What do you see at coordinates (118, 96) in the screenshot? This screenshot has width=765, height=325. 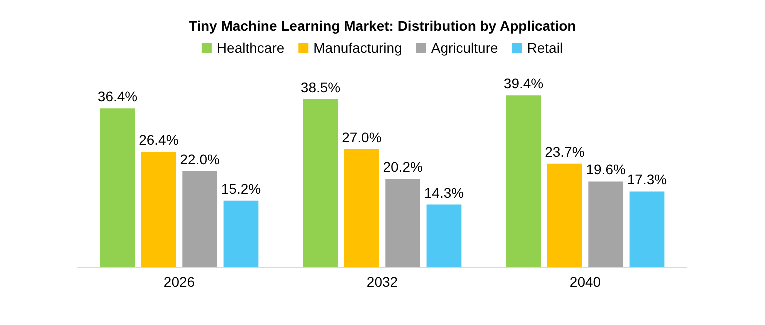 I see `data-label: 36.4%` at bounding box center [118, 96].